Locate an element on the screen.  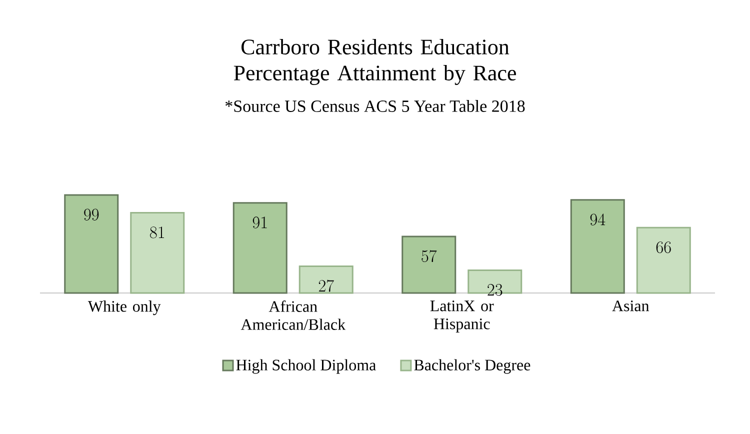
x-tick-label: LatinX or Hispanic is located at coordinates (462, 316).